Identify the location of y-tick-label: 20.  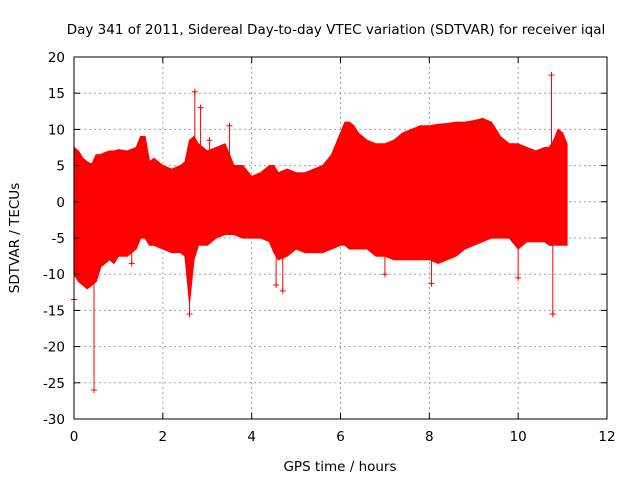
(56, 58).